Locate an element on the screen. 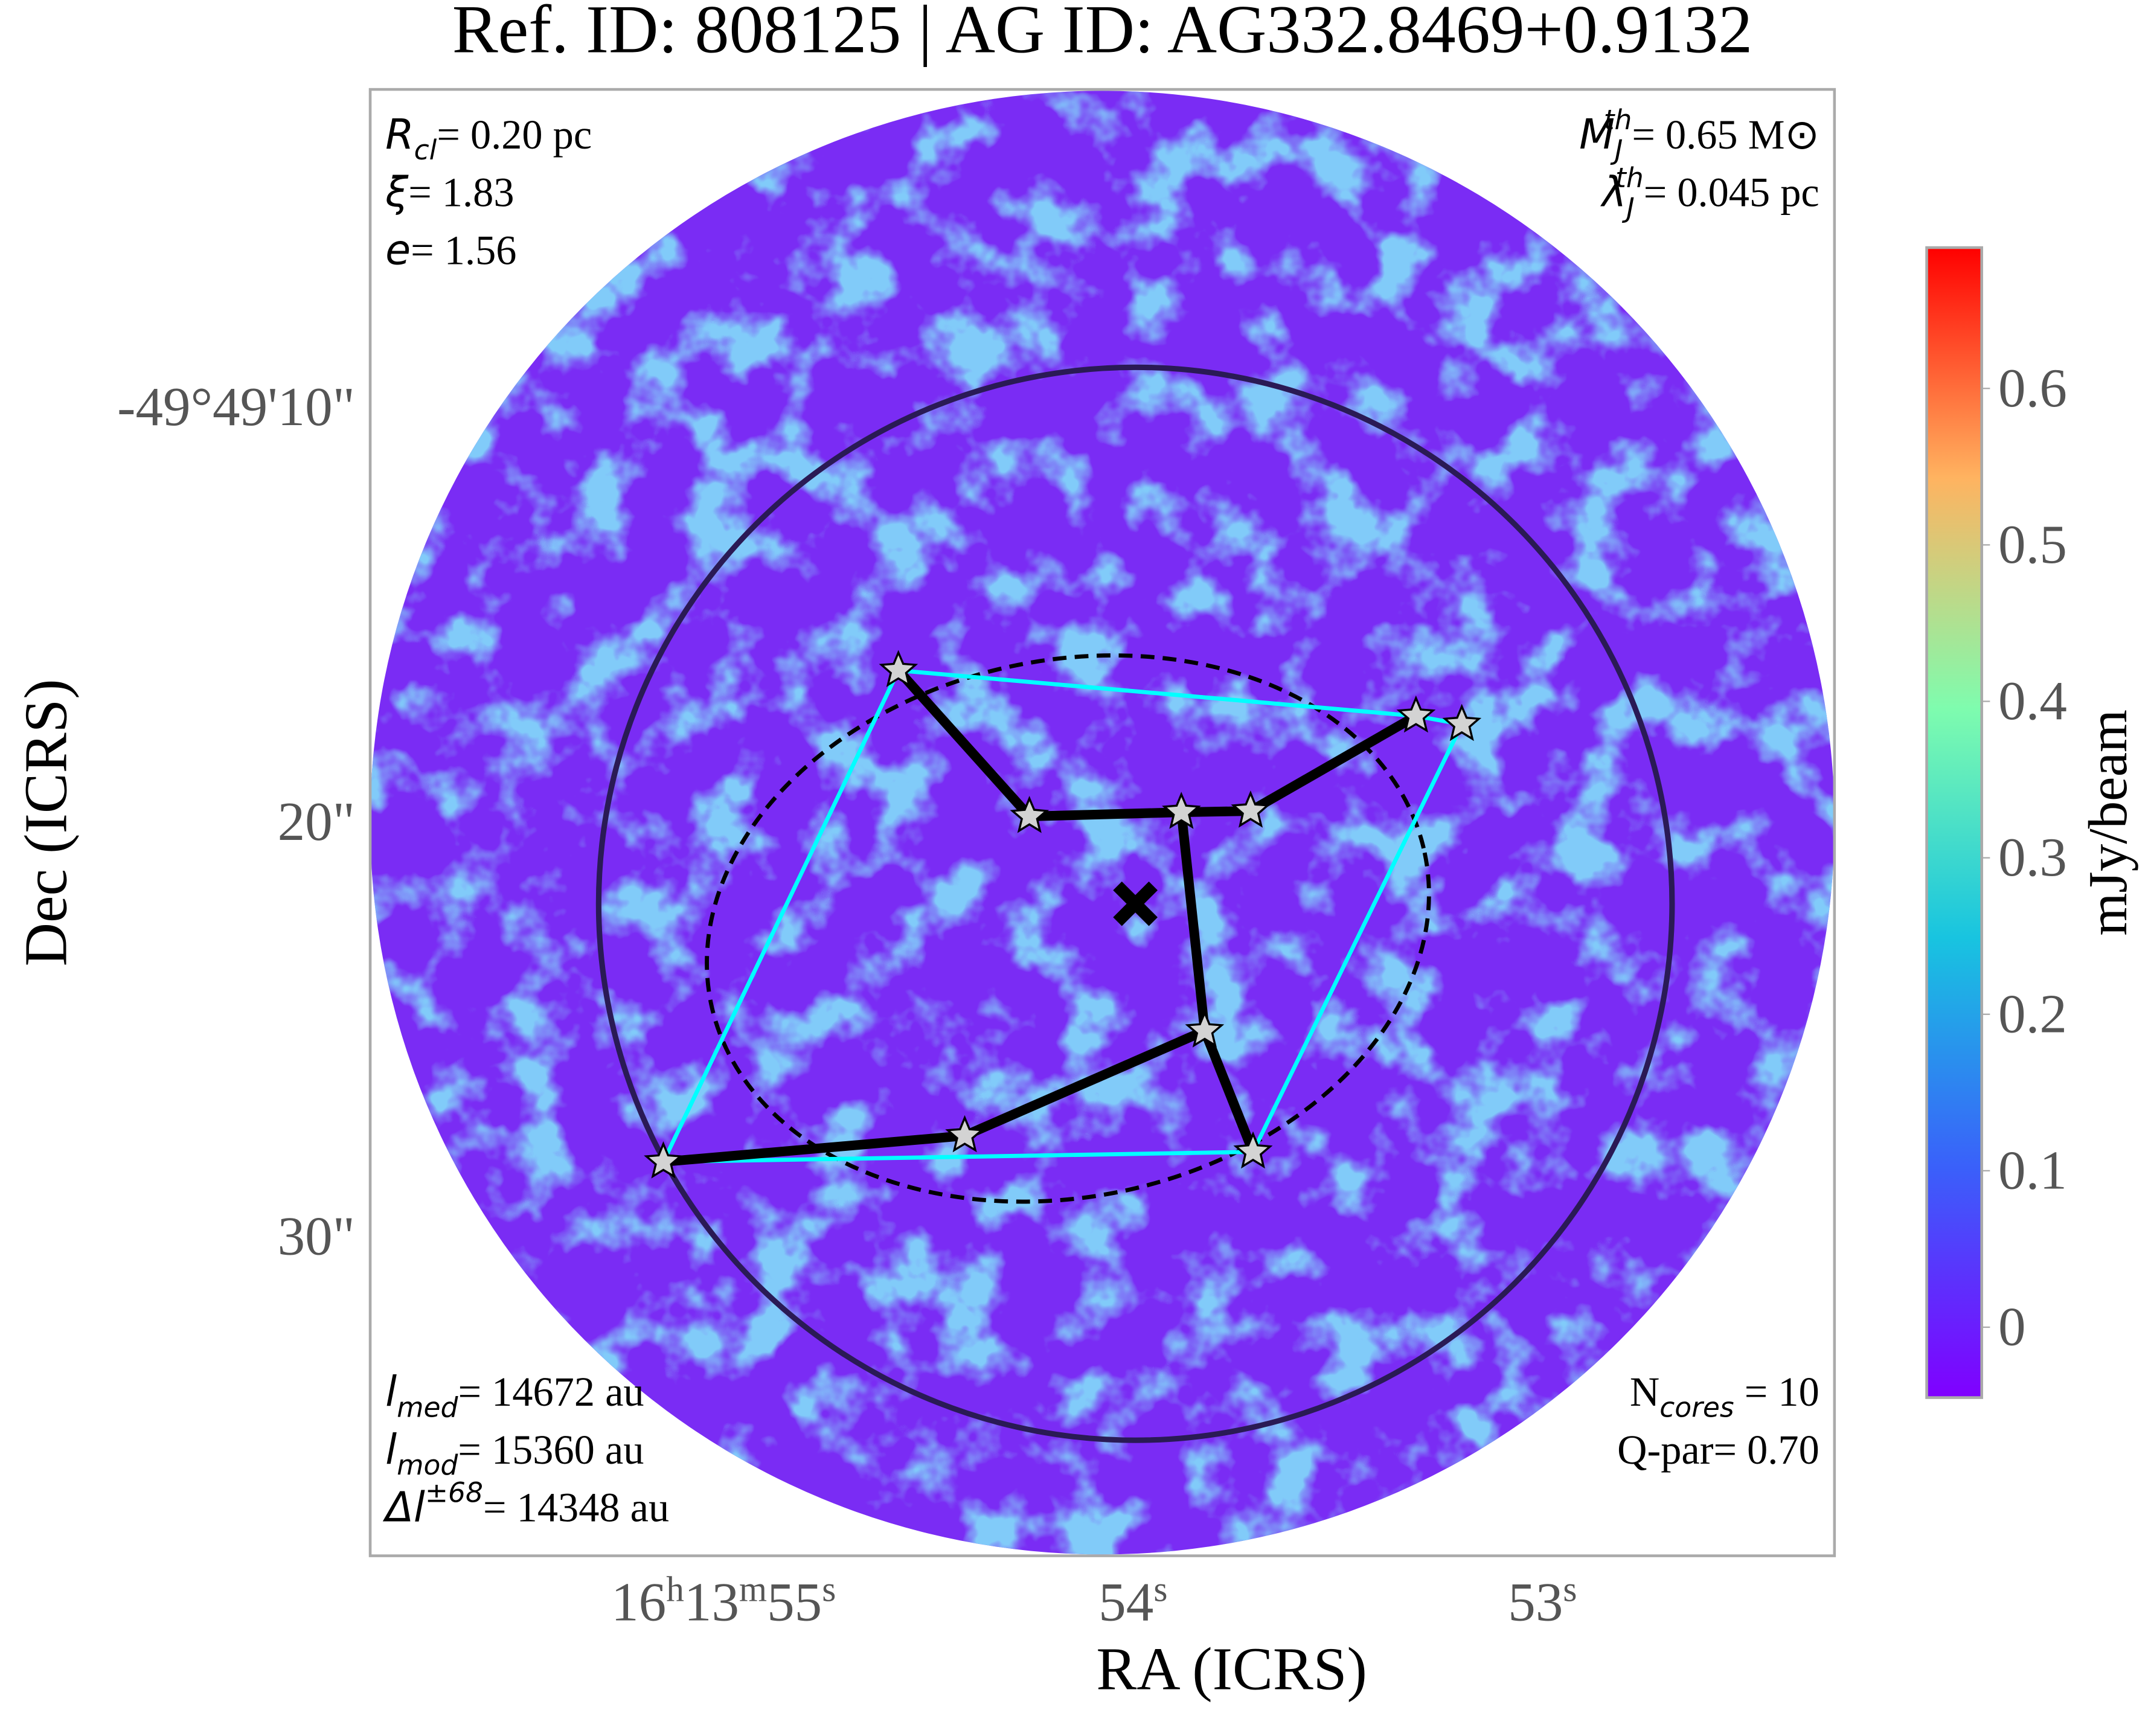  annotation: Δl±68= 14348 au is located at coordinates (526, 1504).